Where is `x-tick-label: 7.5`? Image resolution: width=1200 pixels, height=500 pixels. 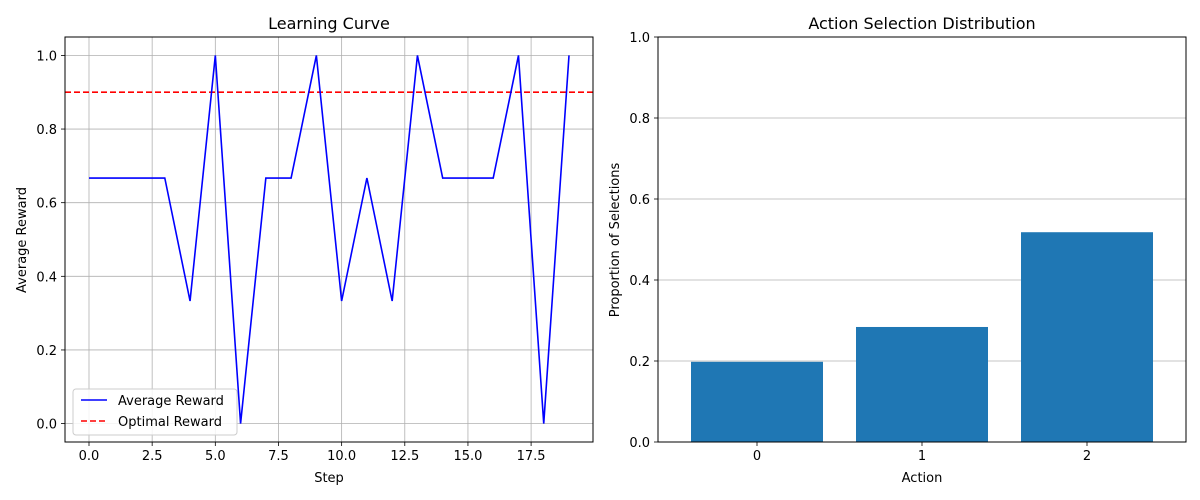 x-tick-label: 7.5 is located at coordinates (278, 456).